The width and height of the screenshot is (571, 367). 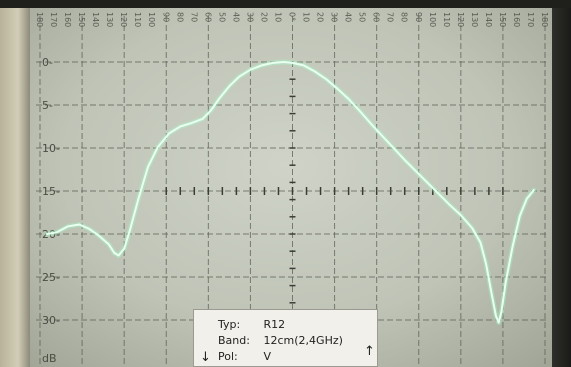 I want to click on band-row: Band: 12cm(2,4GHz), so click(x=280, y=340).